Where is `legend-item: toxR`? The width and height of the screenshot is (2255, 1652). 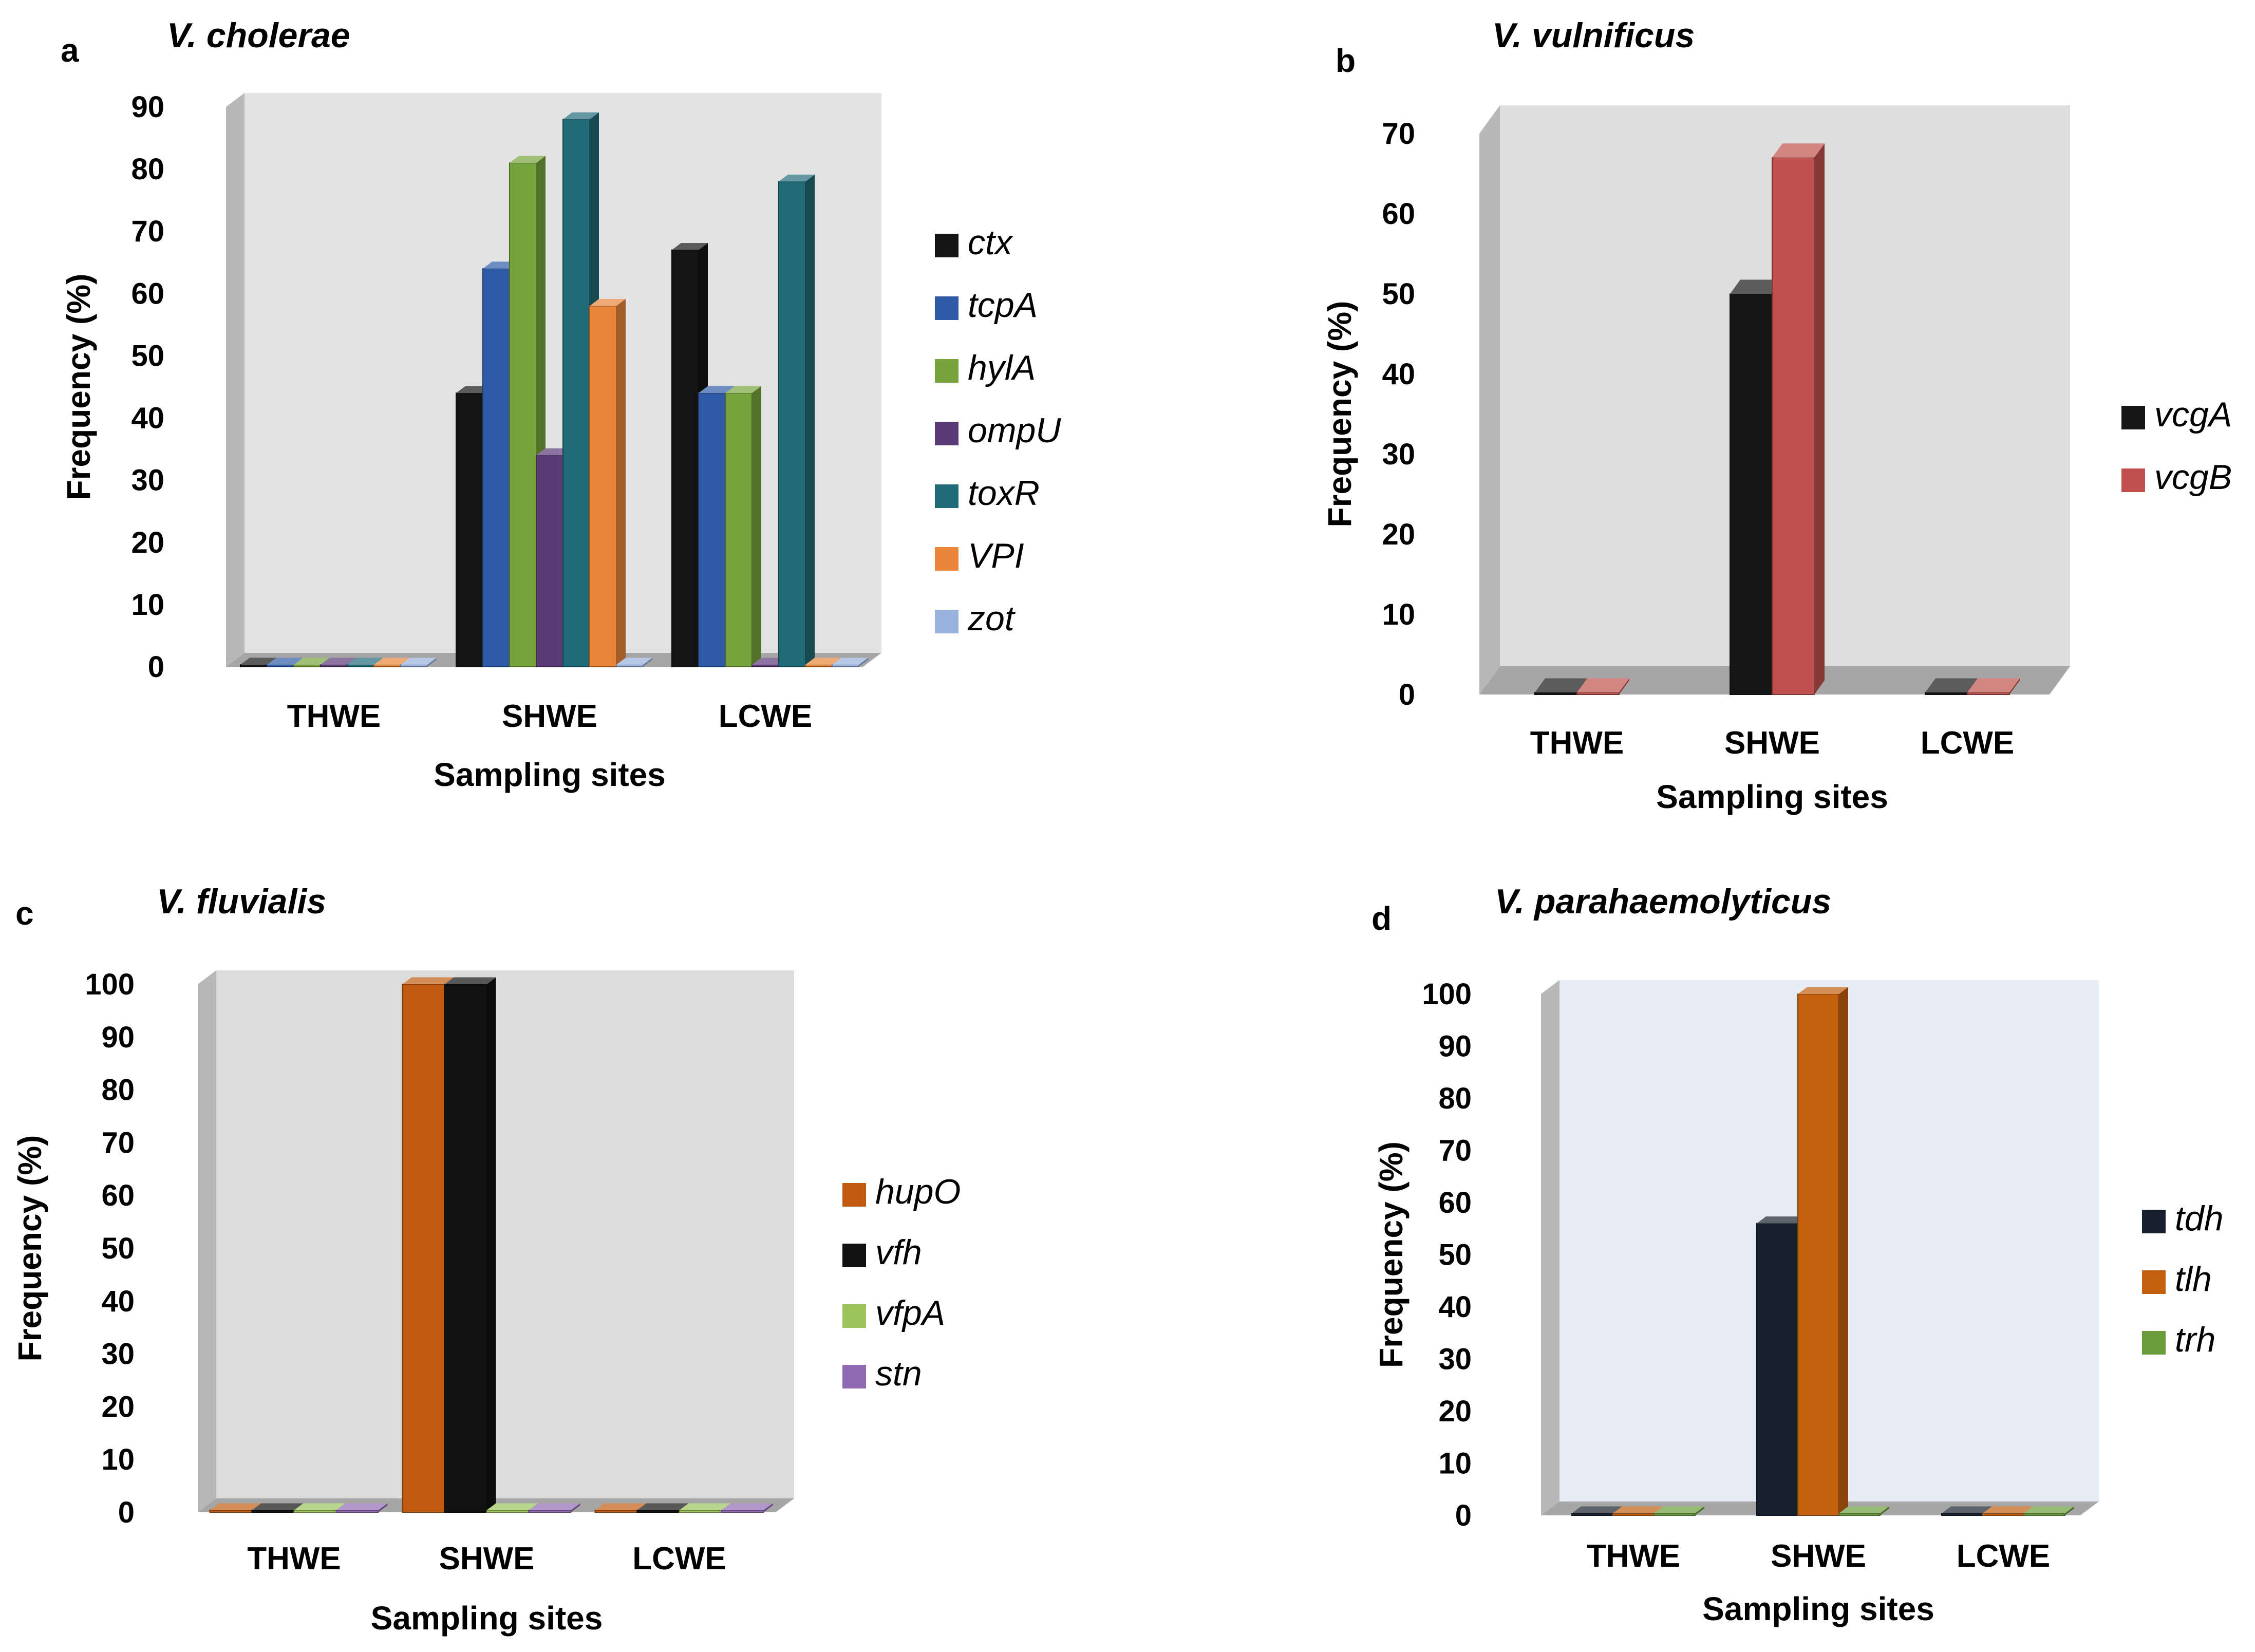 legend-item: toxR is located at coordinates (987, 494).